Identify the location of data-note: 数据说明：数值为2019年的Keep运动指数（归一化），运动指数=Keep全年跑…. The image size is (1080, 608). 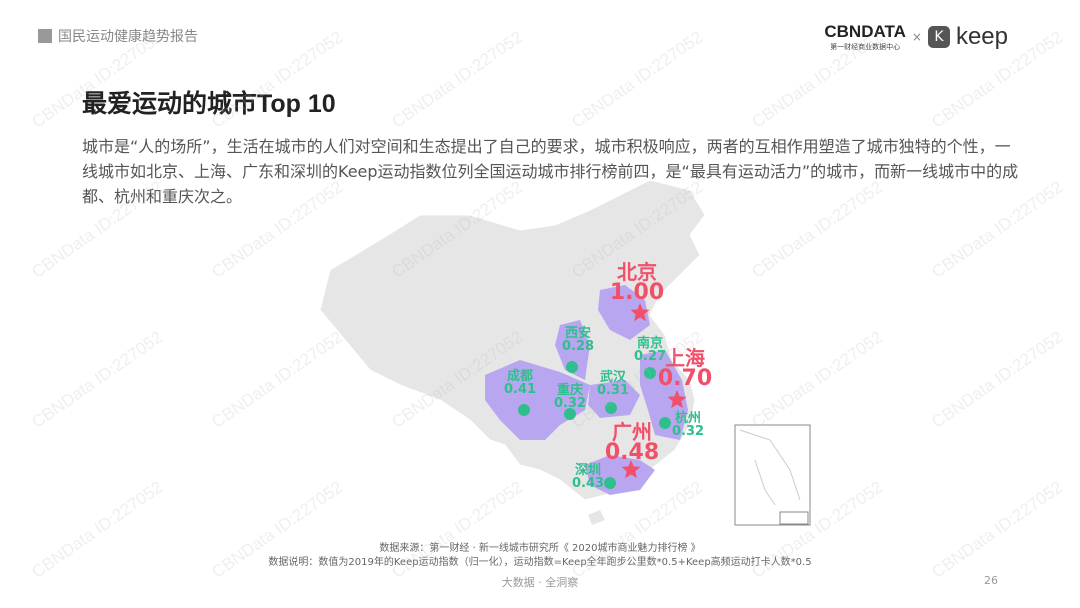
(540, 562).